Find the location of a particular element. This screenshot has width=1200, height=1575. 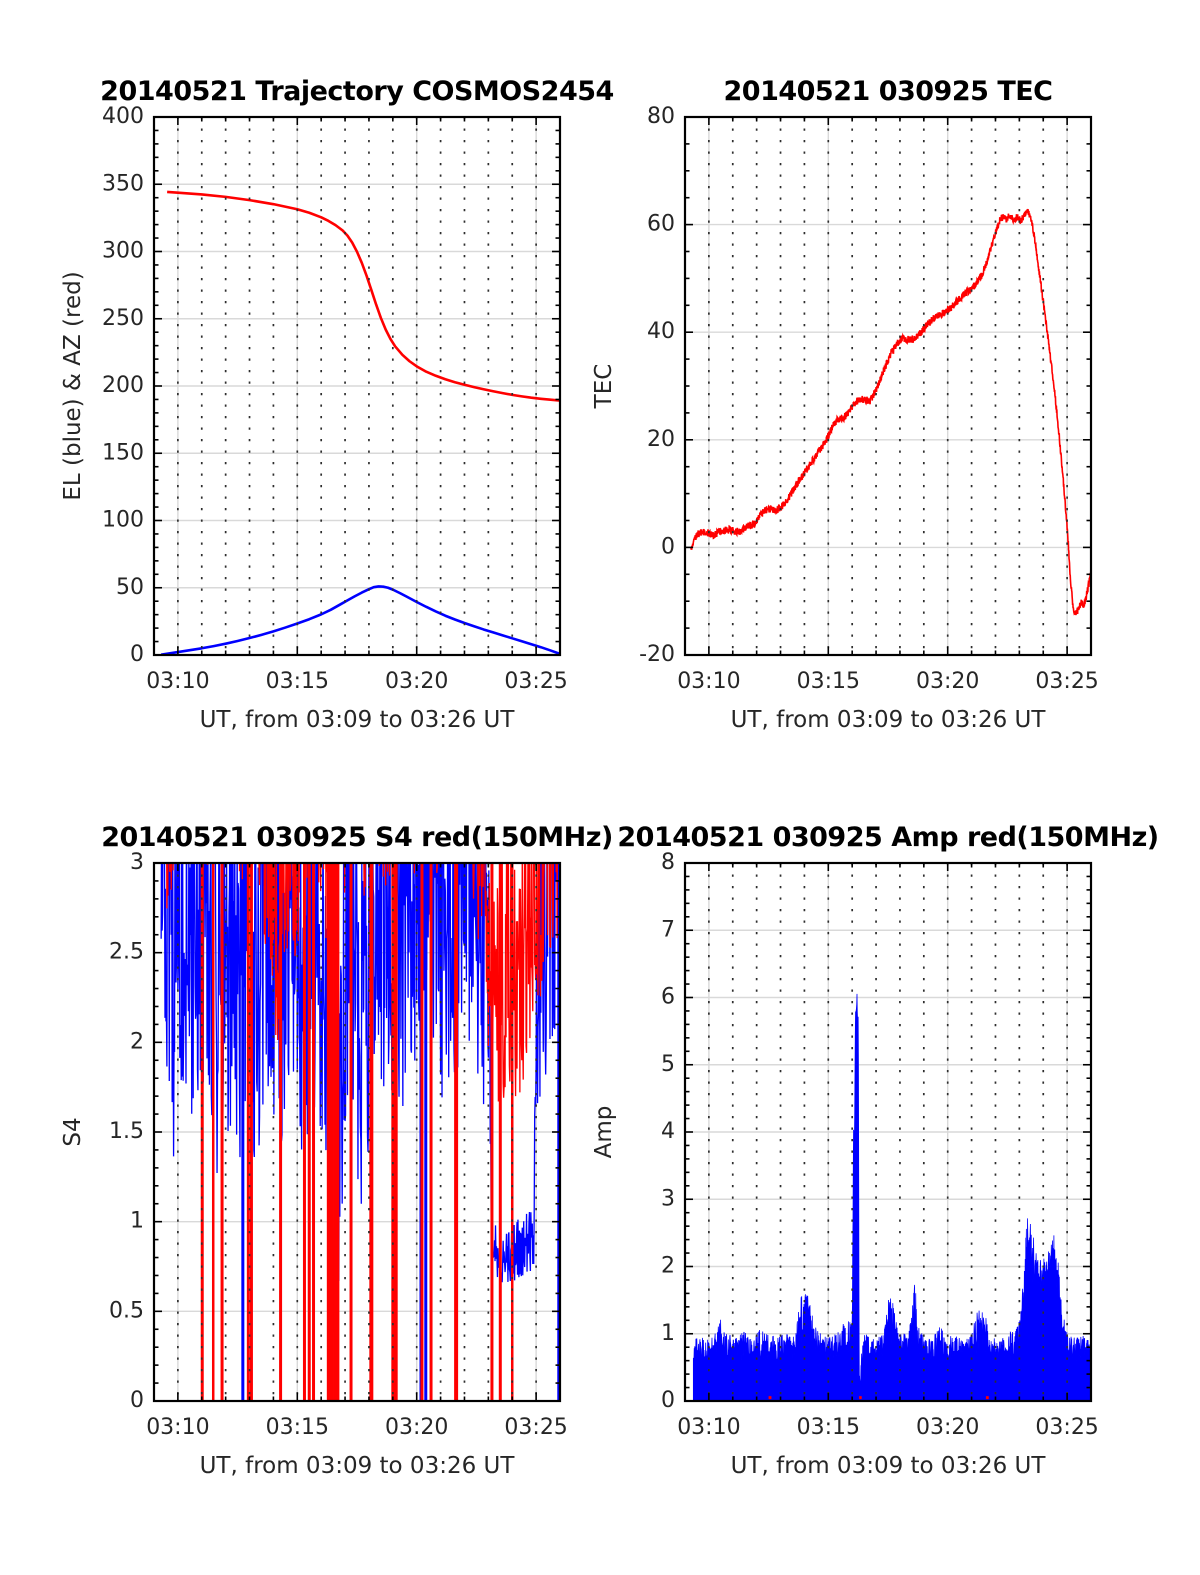

x-axis-label-amp: UT, from 03:09 to 03:26 UT is located at coordinates (888, 1466).